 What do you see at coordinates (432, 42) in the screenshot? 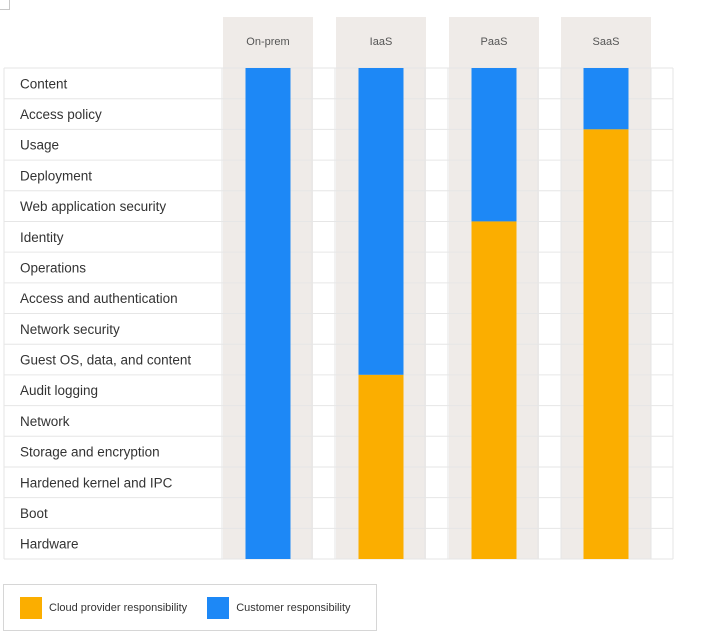
I see `column-headers: On-prem IaaS PaaS SaaS` at bounding box center [432, 42].